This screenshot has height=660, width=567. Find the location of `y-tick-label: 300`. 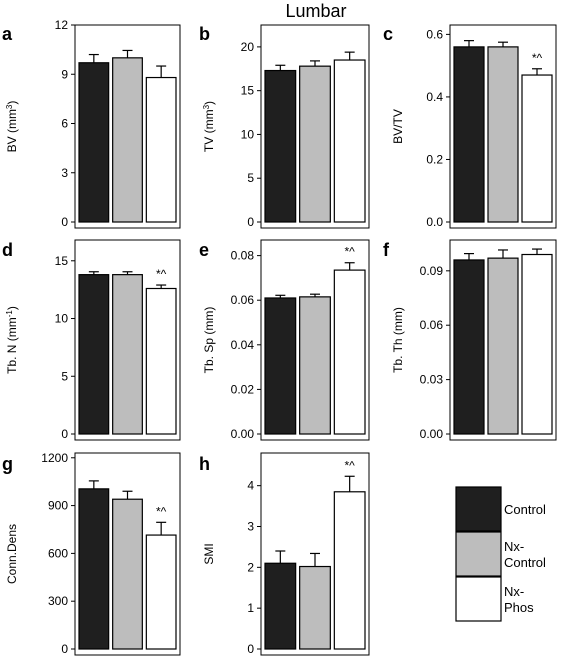

y-tick-label: 300 is located at coordinates (58, 601).